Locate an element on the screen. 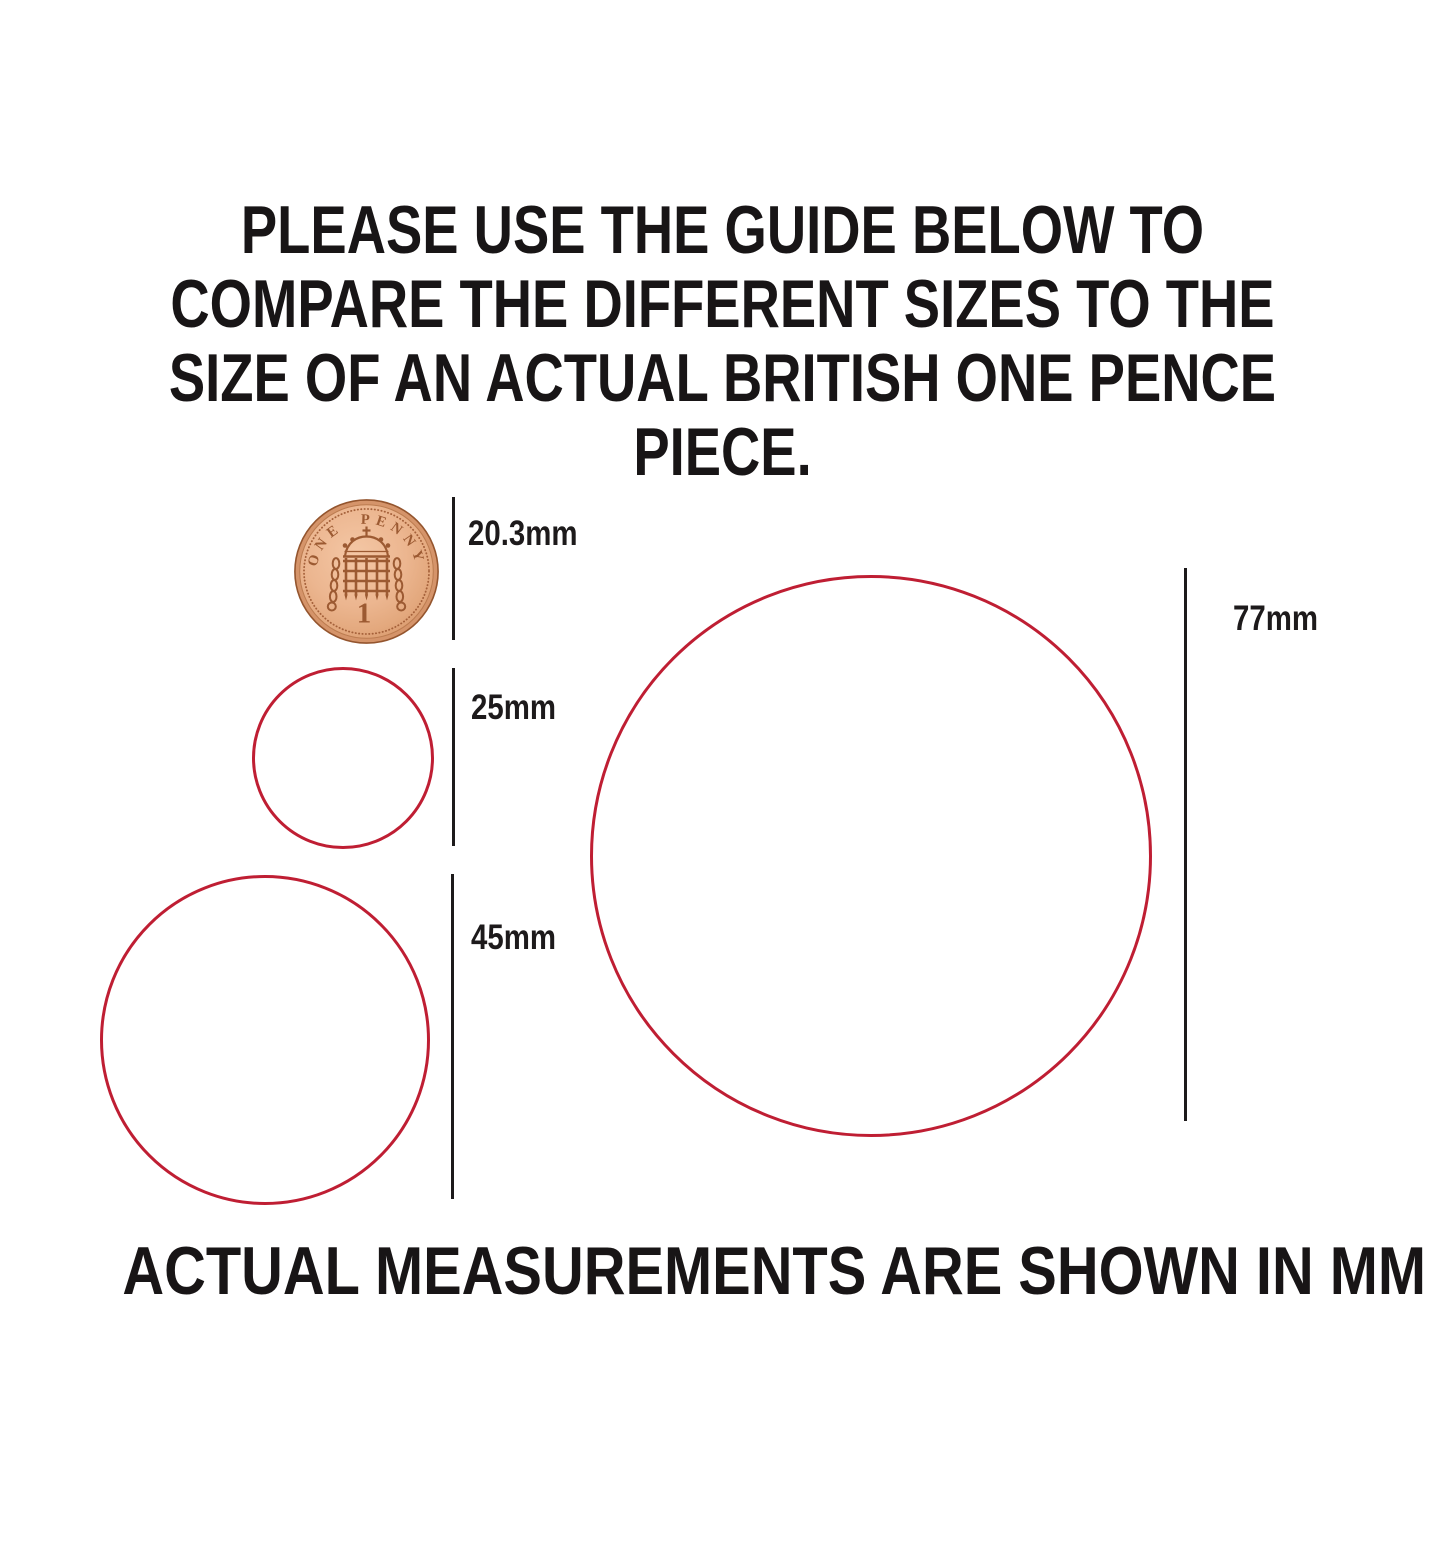  title-line-2: COMPARE THE DIFFERENT SIZES TO THE is located at coordinates (722, 304).